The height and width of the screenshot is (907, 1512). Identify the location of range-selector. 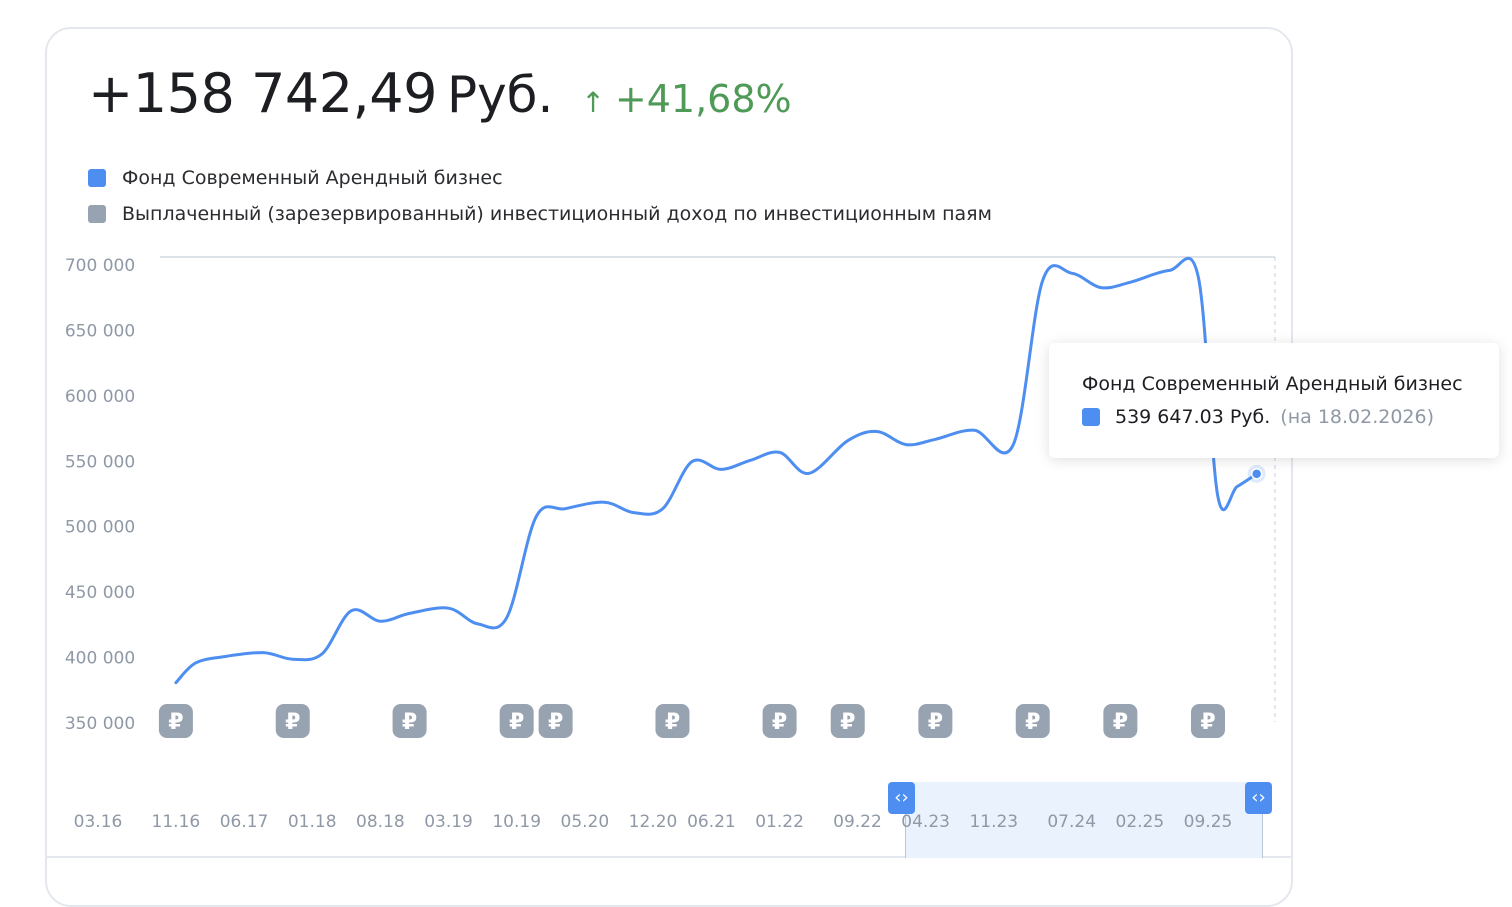
(1084, 820).